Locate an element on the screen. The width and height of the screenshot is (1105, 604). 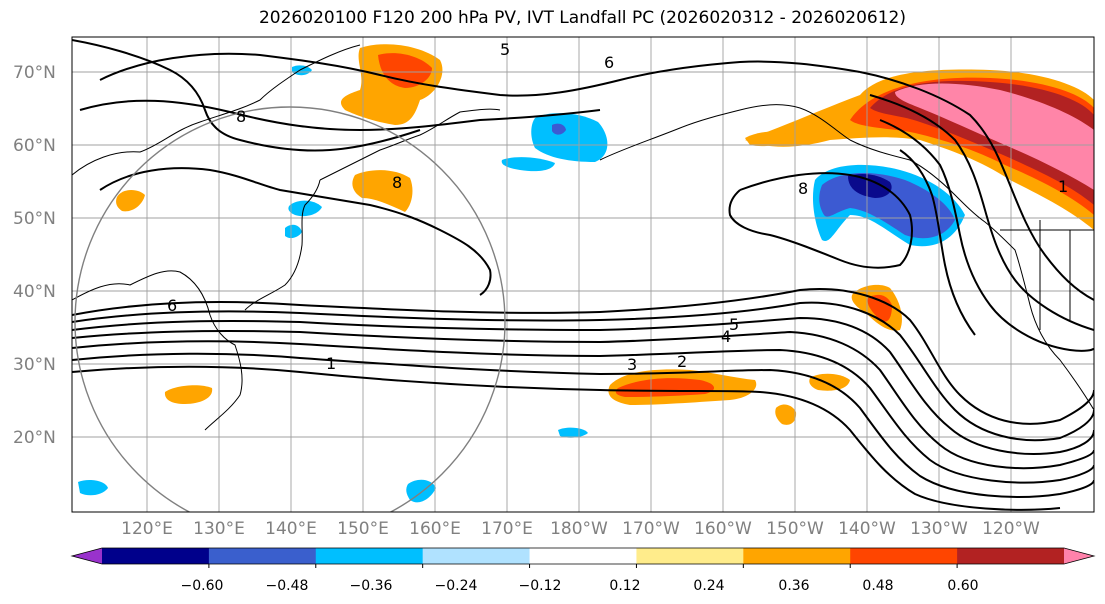
lon-label-170w: 170°W is located at coordinates (651, 529).